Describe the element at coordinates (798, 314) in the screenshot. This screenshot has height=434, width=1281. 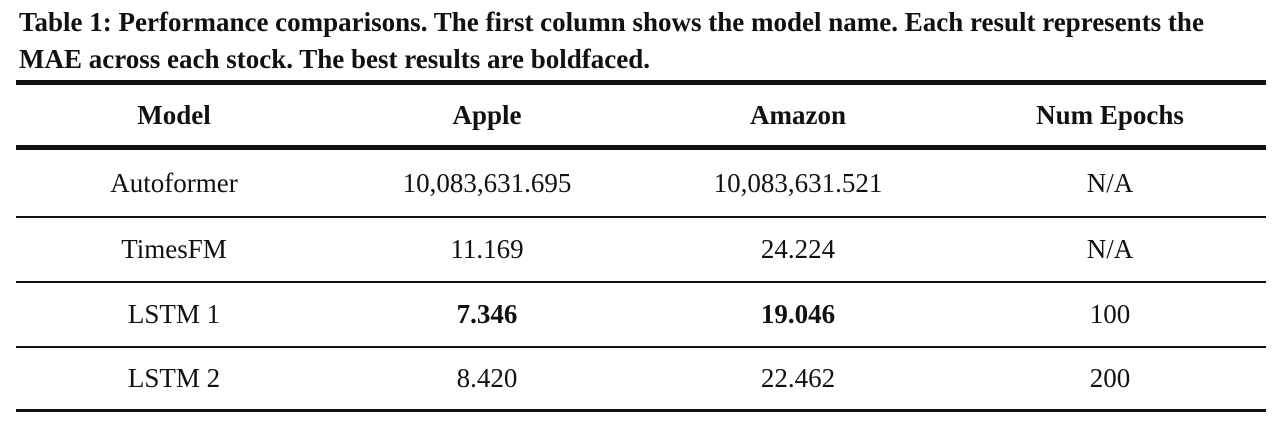
I see `cell-amazon-best: 19.046` at that location.